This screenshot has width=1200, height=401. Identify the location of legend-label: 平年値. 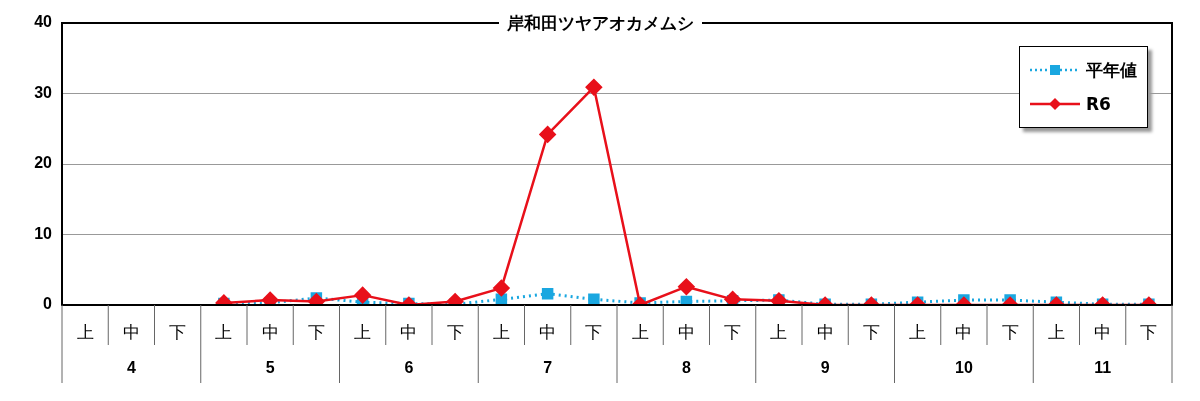
(1111, 70).